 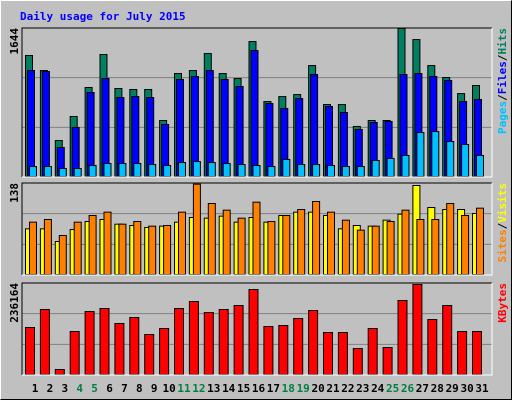 I want to click on x-tick-label: 7, so click(x=124, y=388).